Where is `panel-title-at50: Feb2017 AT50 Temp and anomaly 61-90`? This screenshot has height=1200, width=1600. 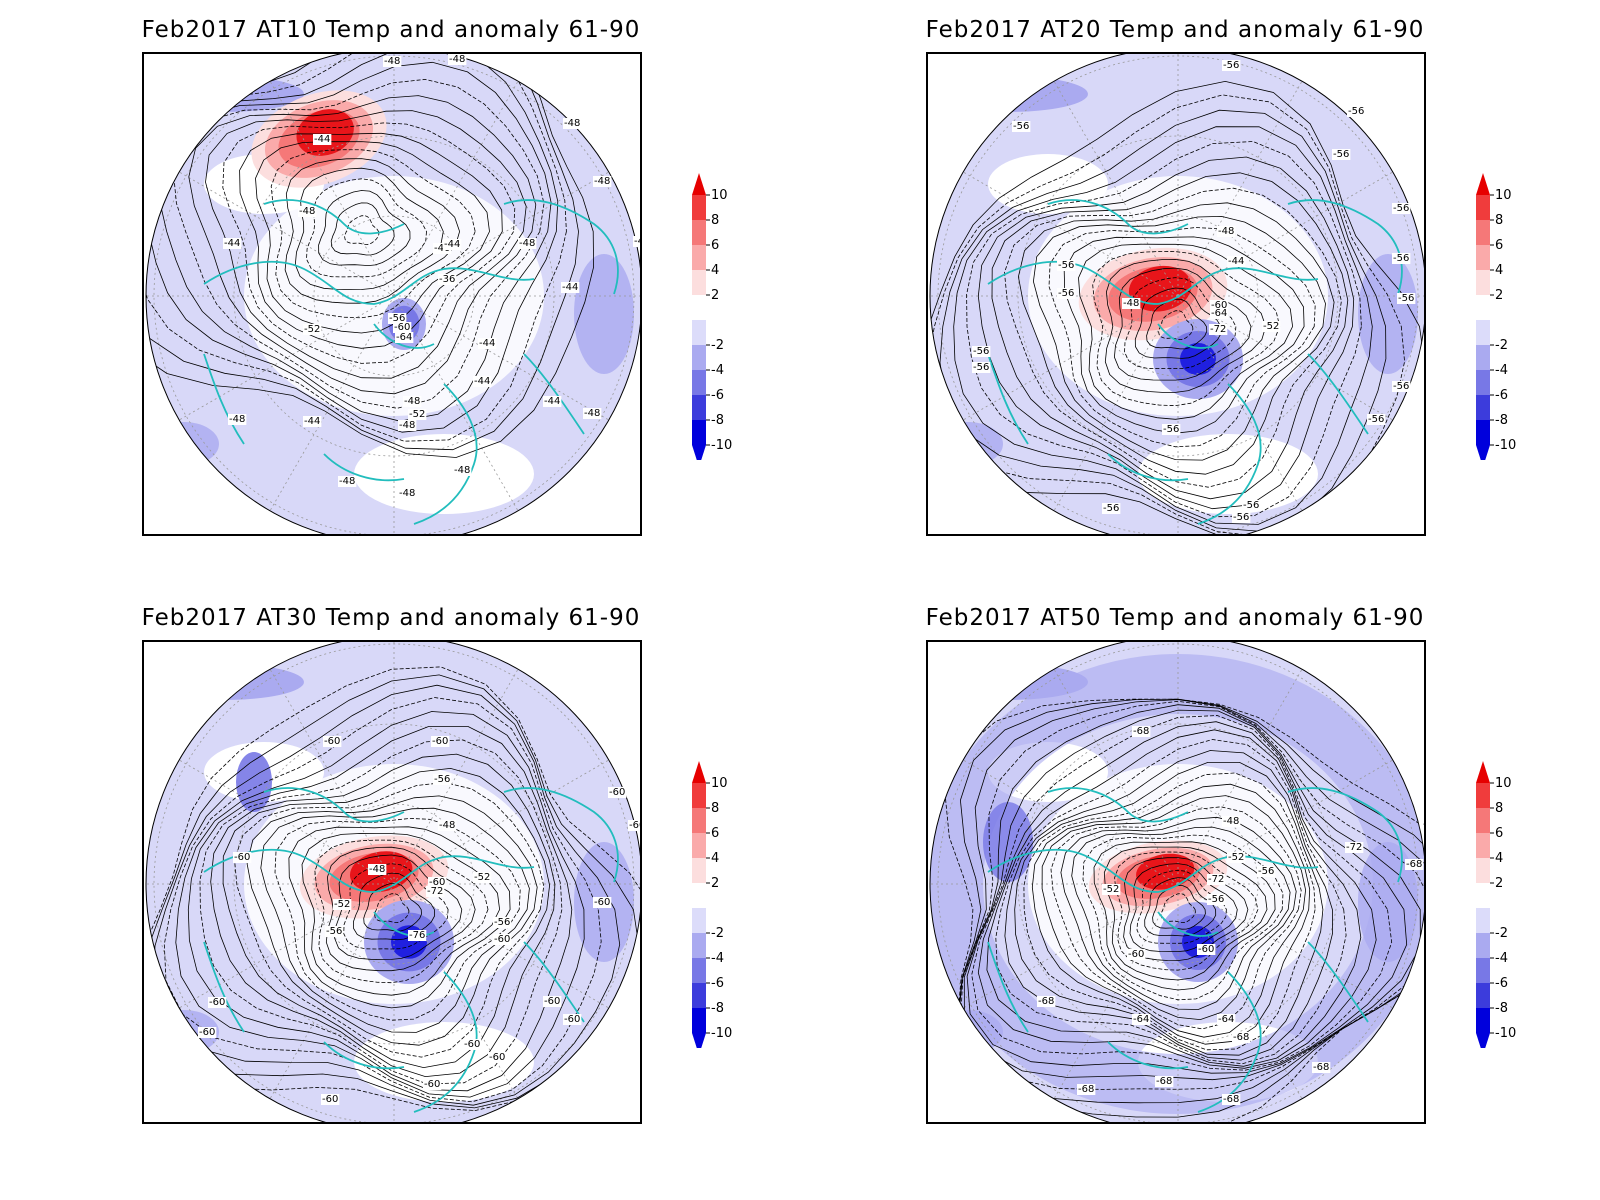
panel-title-at50: Feb2017 AT50 Temp and anomaly 61-90 is located at coordinates (1175, 618).